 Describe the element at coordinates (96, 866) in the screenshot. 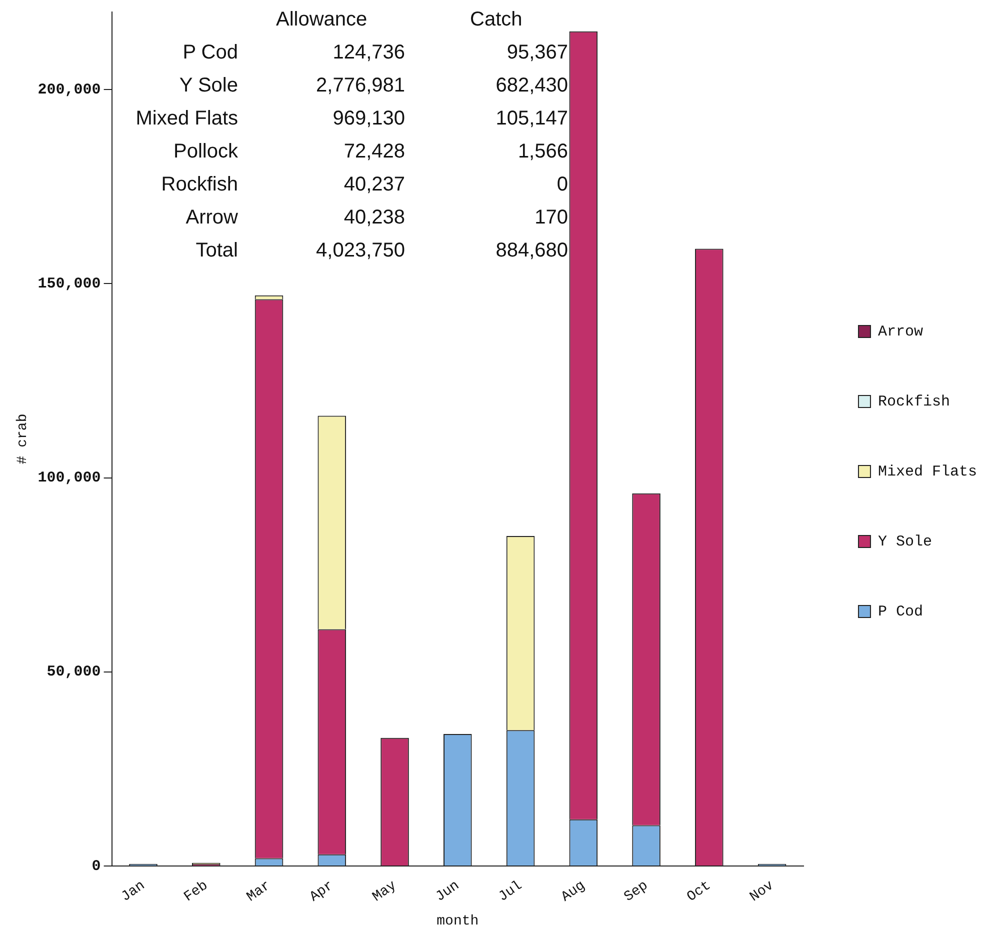

I see `y-tick-label: 0` at that location.